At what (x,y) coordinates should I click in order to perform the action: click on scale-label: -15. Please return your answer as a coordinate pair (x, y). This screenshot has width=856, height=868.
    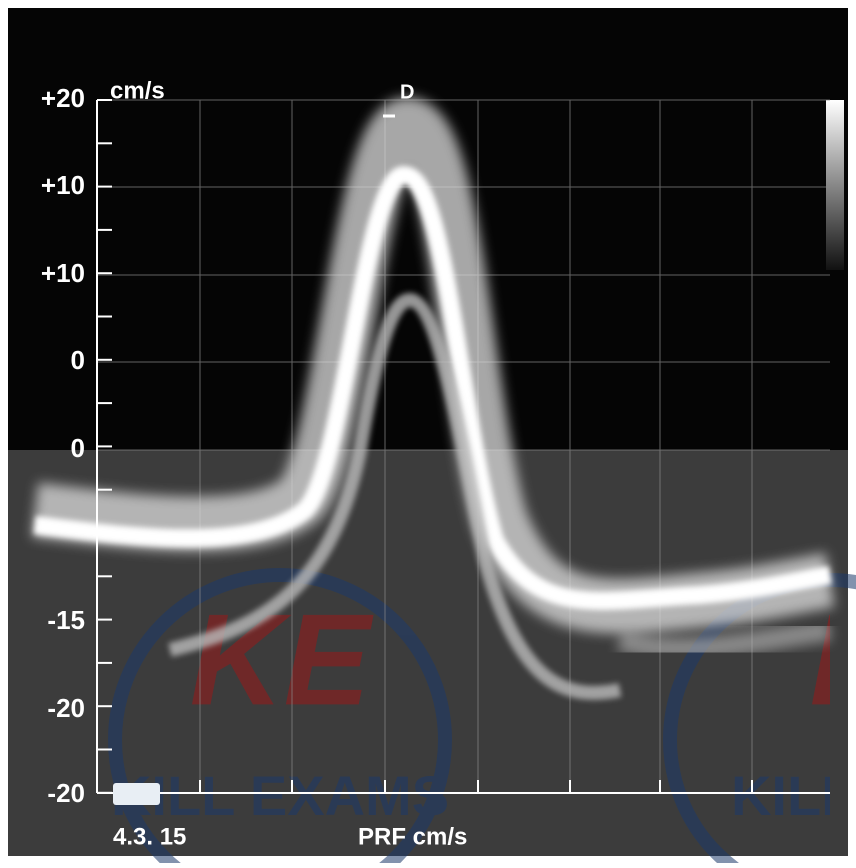
    Looking at the image, I should click on (66, 620).